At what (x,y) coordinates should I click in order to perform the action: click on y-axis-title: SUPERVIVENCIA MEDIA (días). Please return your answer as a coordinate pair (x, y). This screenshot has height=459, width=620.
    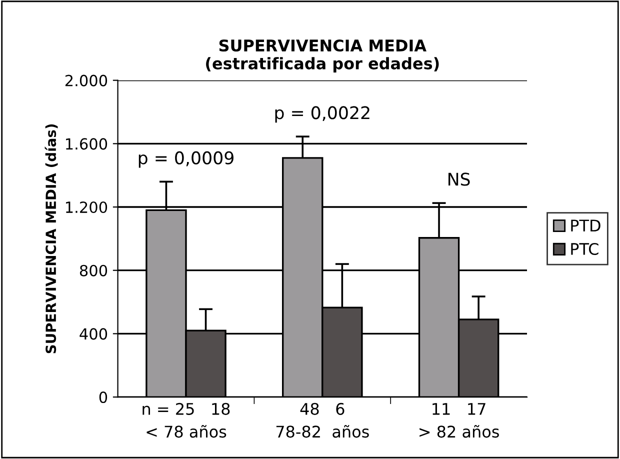
    Looking at the image, I should click on (51, 239).